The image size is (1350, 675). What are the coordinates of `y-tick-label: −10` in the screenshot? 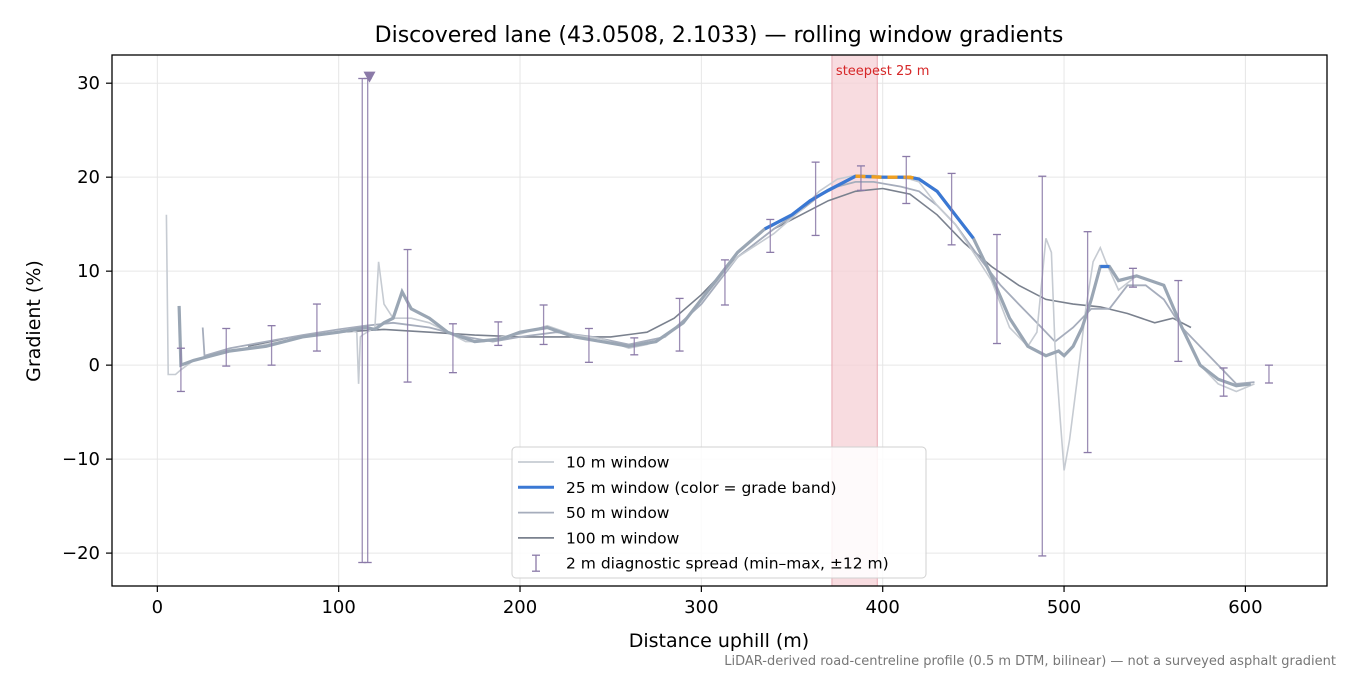 It's located at (81, 459).